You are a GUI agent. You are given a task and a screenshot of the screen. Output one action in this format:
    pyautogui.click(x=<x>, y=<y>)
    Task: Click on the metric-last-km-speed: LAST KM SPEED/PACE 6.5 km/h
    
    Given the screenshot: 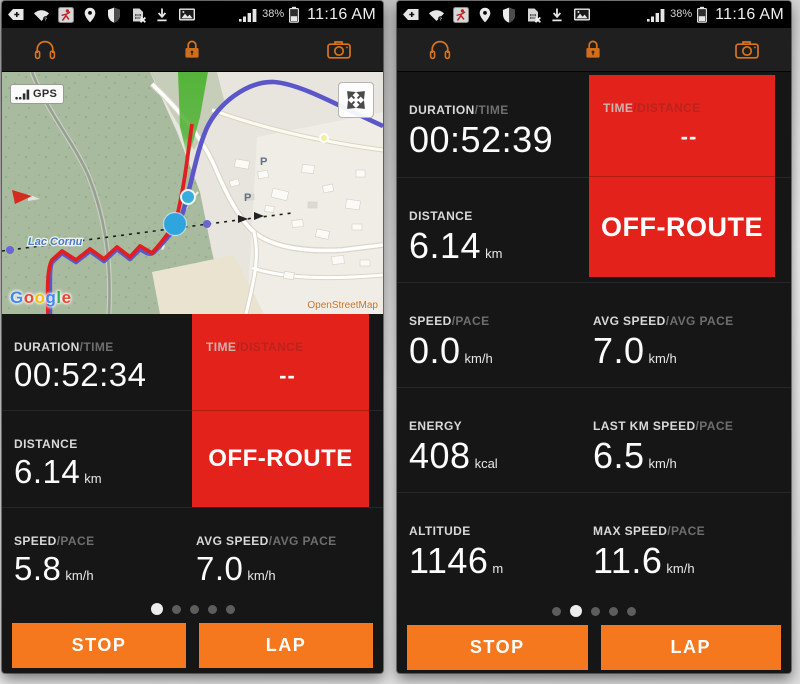 What is the action you would take?
    pyautogui.click(x=663, y=447)
    